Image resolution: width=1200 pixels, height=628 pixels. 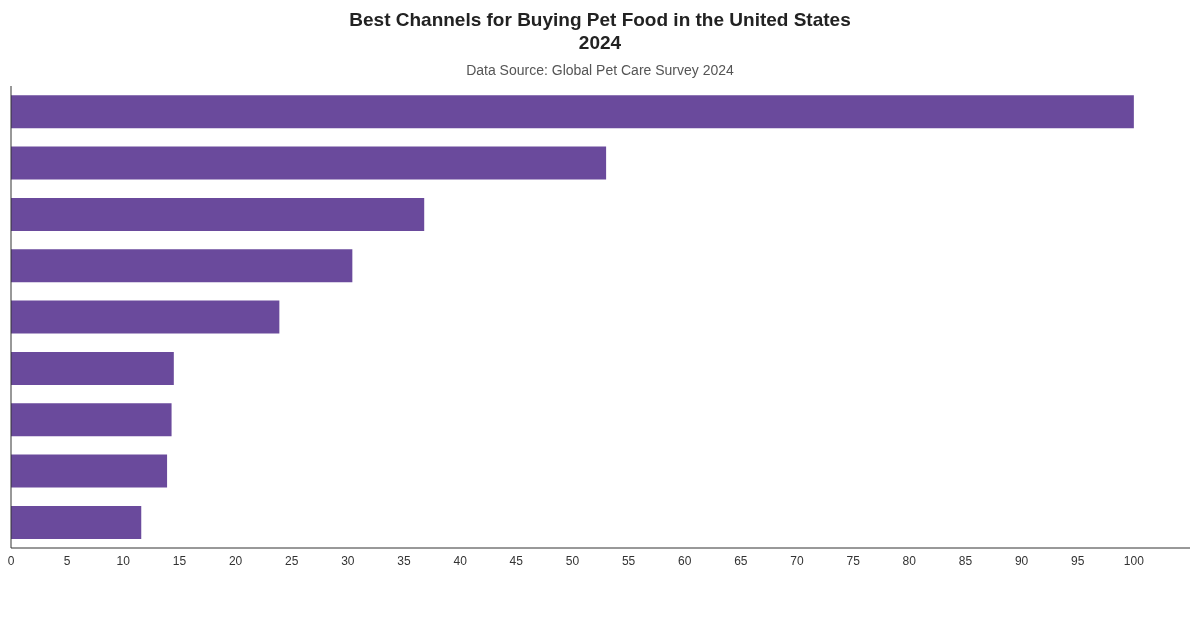 What do you see at coordinates (853, 560) in the screenshot?
I see `x-tick-label: 75` at bounding box center [853, 560].